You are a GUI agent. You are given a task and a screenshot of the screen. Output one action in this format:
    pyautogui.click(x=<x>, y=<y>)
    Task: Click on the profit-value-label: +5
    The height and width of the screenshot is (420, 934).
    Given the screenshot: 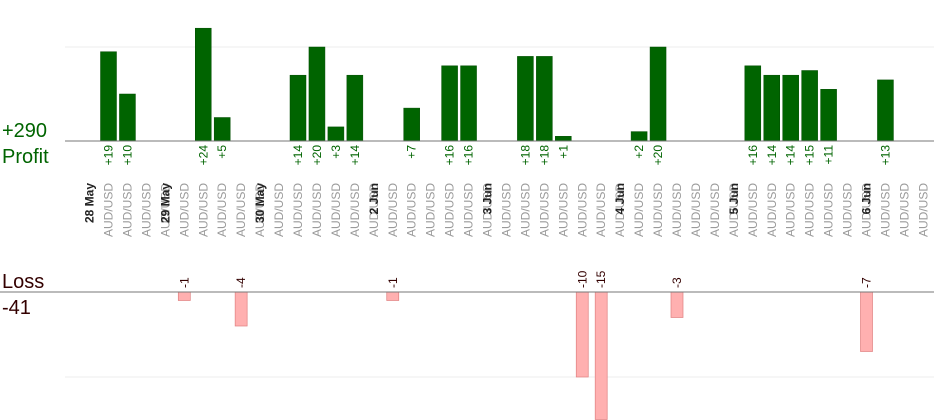 What is the action you would take?
    pyautogui.click(x=222, y=152)
    